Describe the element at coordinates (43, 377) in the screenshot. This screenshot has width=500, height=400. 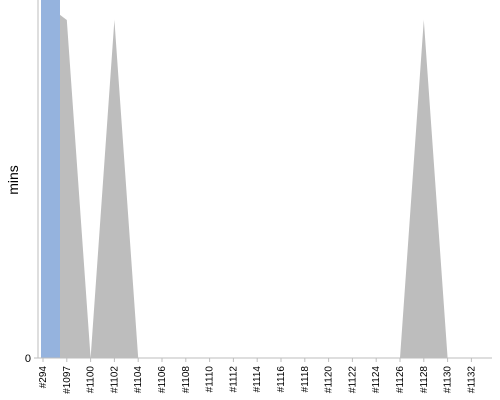
I see `x-tick-label: #294` at that location.